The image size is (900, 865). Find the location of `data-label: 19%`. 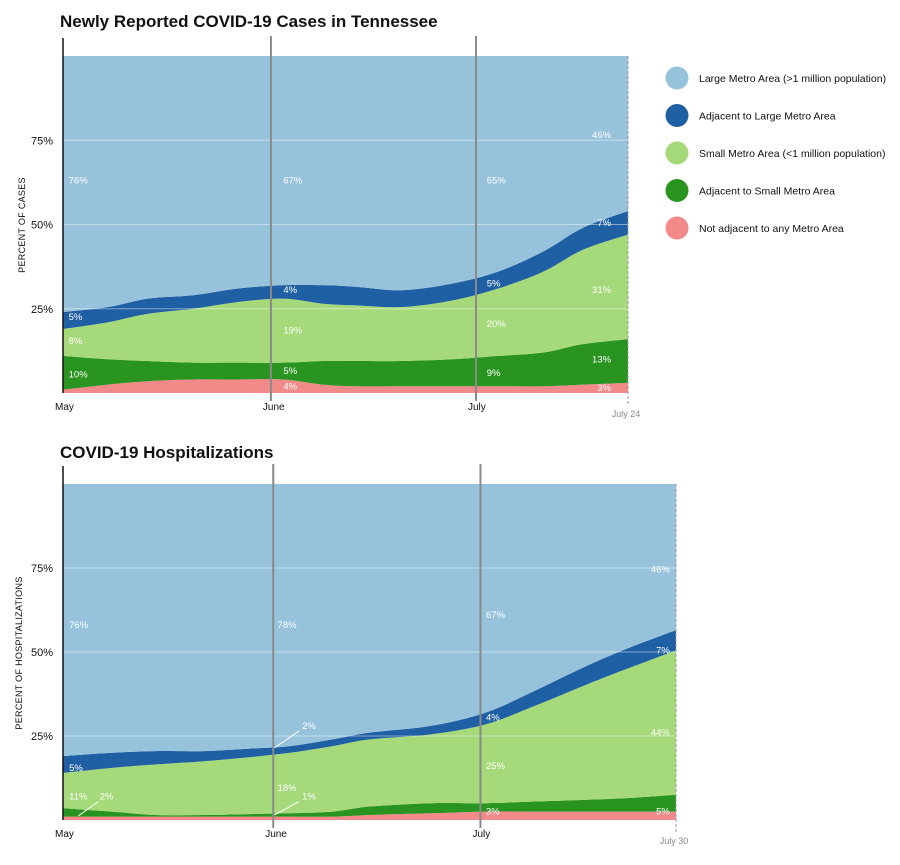

data-label: 19% is located at coordinates (293, 331).